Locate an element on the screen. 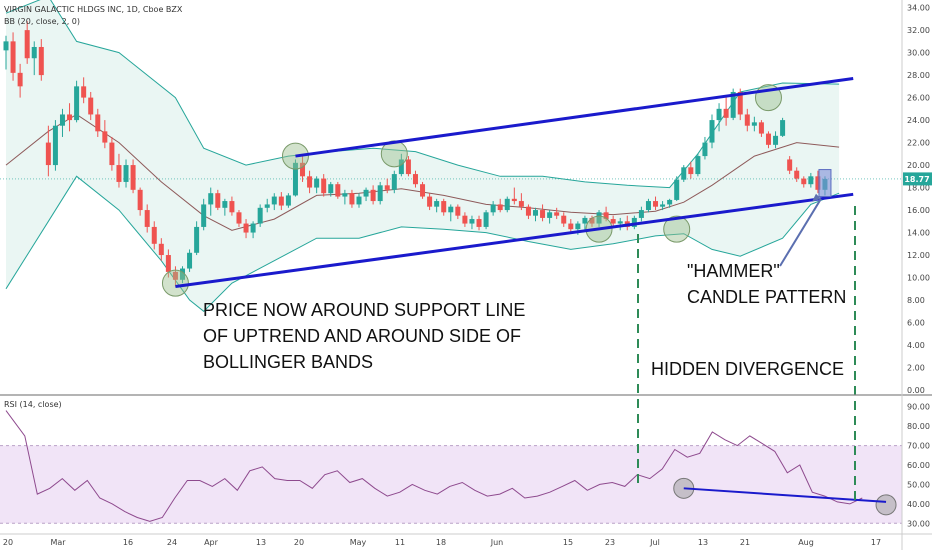  price-badge: 18.77 is located at coordinates (917, 179).